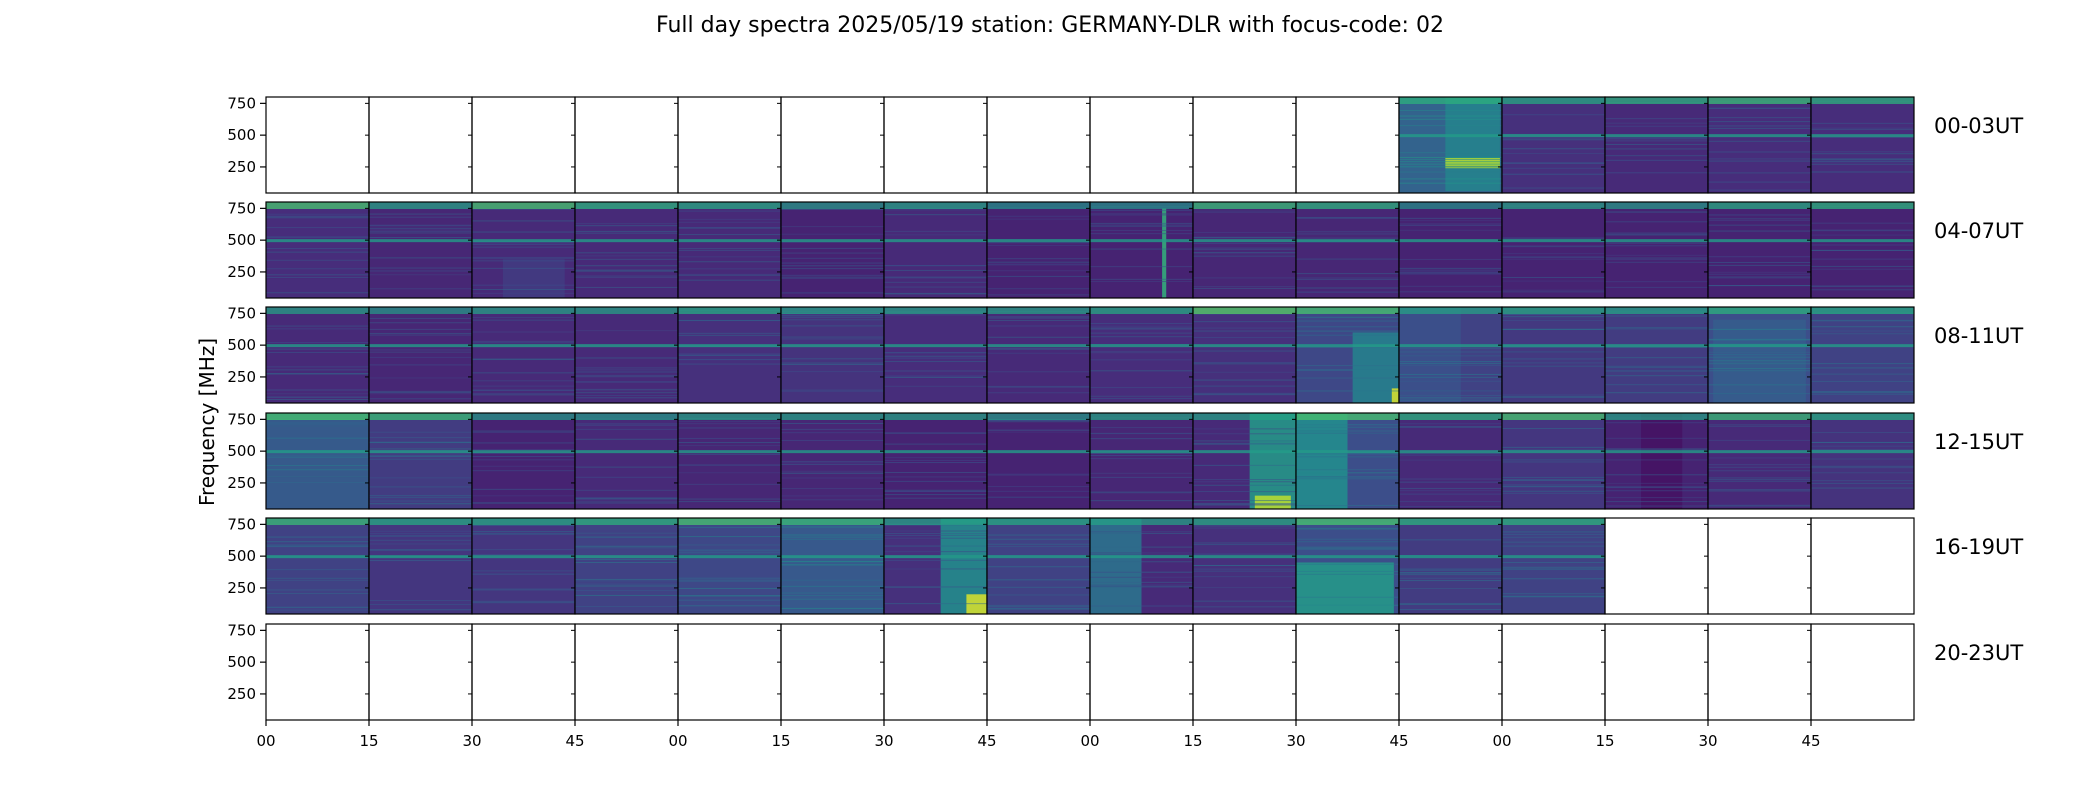 The image size is (2100, 800). I want to click on x-tick-label: 30, so click(471, 741).